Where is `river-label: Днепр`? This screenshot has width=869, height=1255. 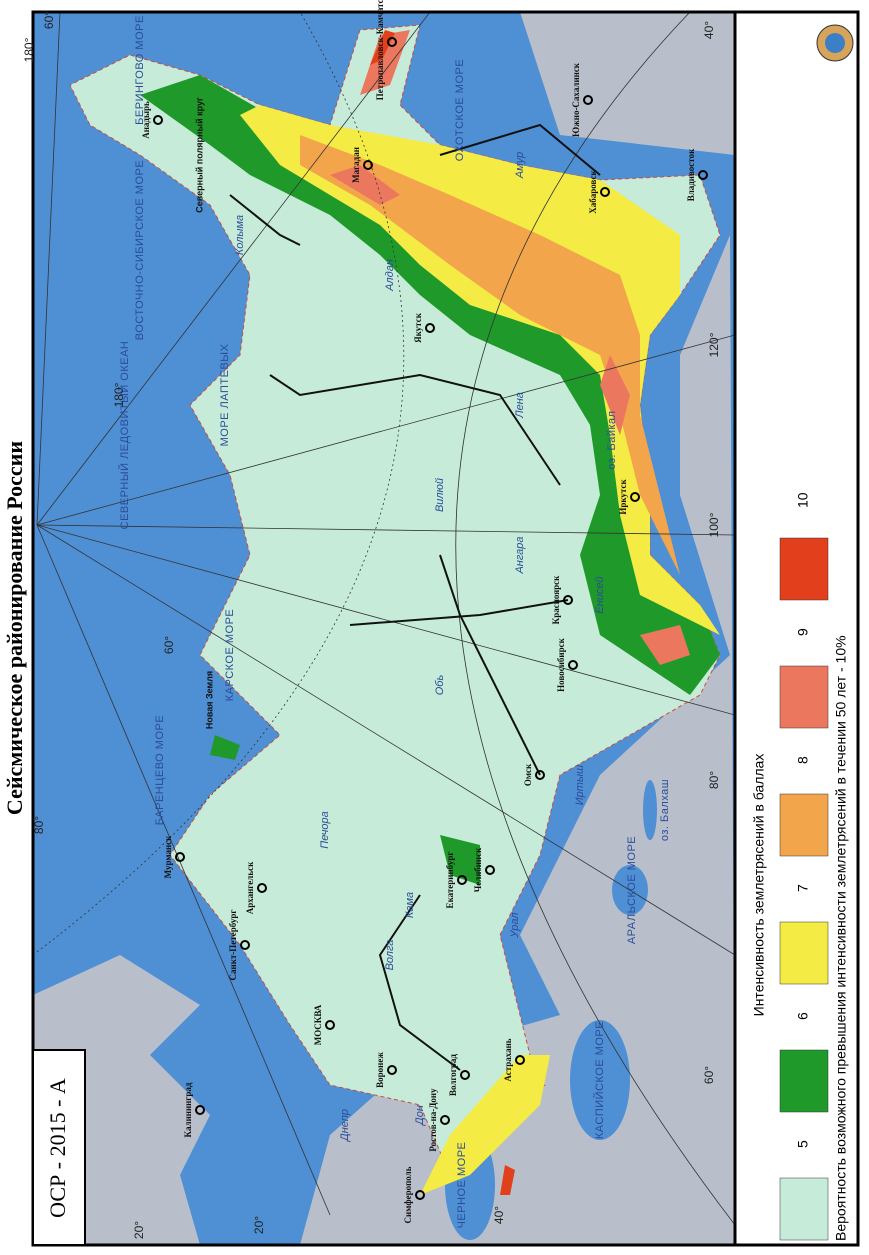 river-label: Днепр is located at coordinates (345, 1126).